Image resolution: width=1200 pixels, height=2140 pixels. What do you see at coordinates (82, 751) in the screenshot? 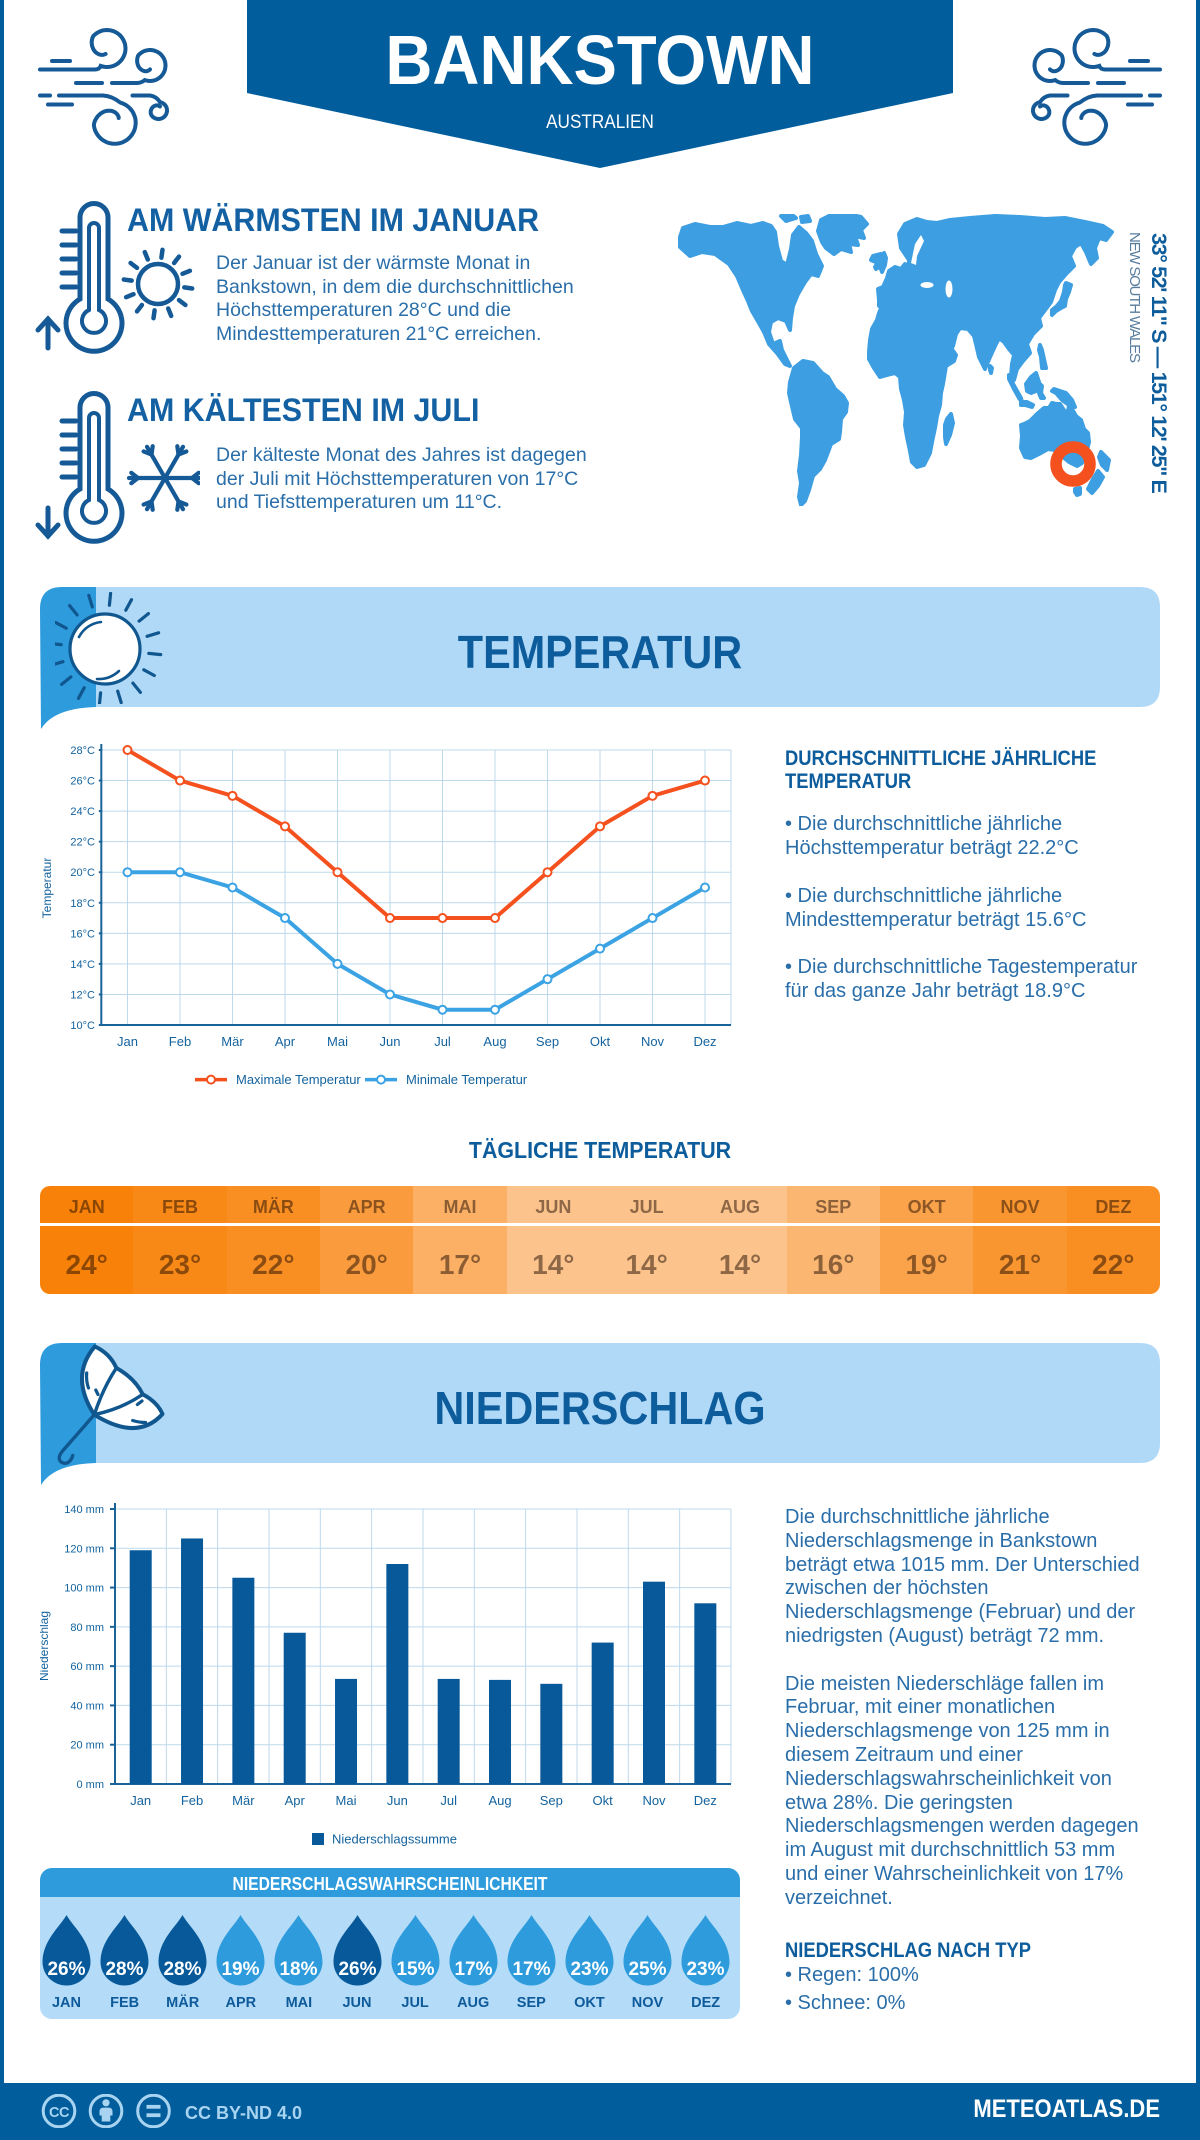
I see `svg-text: 28°C` at bounding box center [82, 751].